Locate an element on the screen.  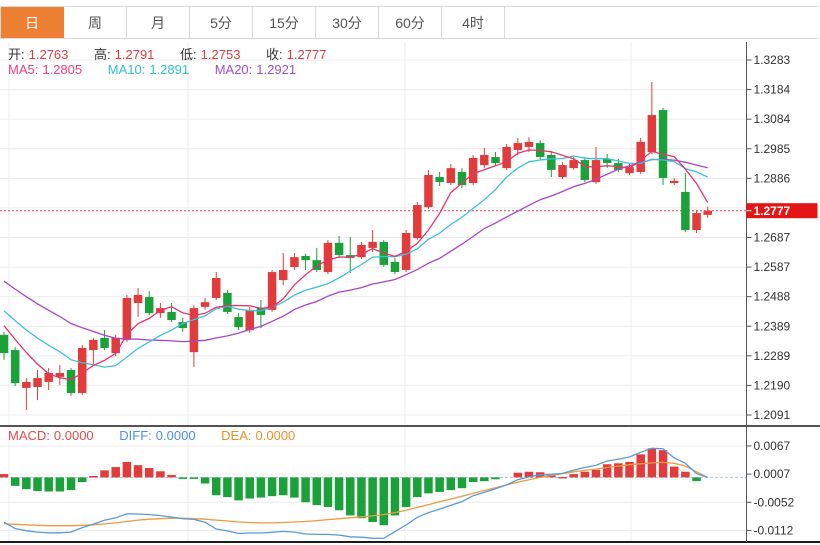
macd-info: MACD: 0.0000 DIFF: 0.0000 DEA: 0.0000 is located at coordinates (153, 435).